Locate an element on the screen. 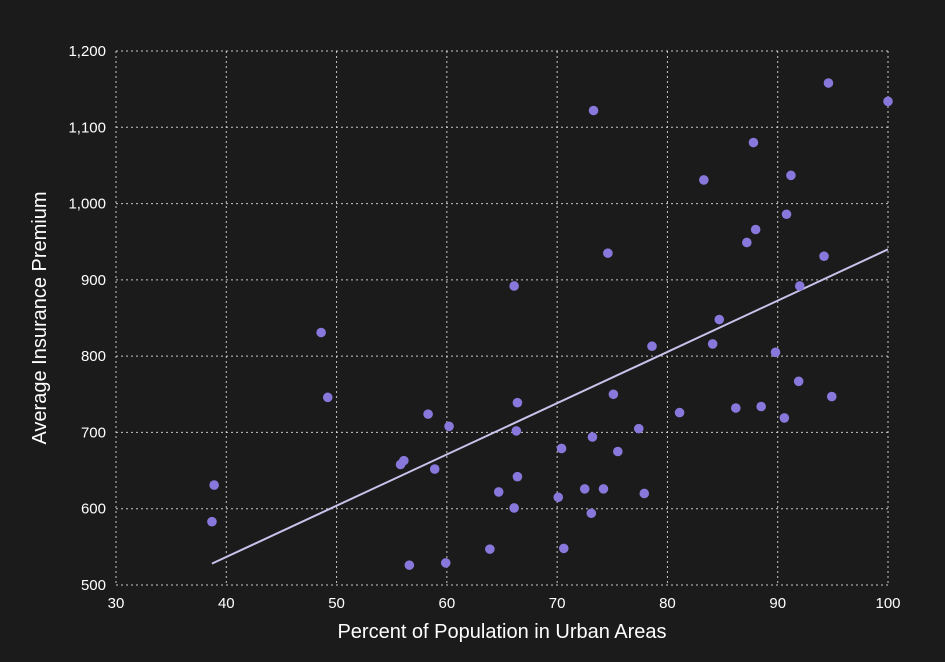 The image size is (945, 662). y-tick-label: 1,000 is located at coordinates (87, 204).